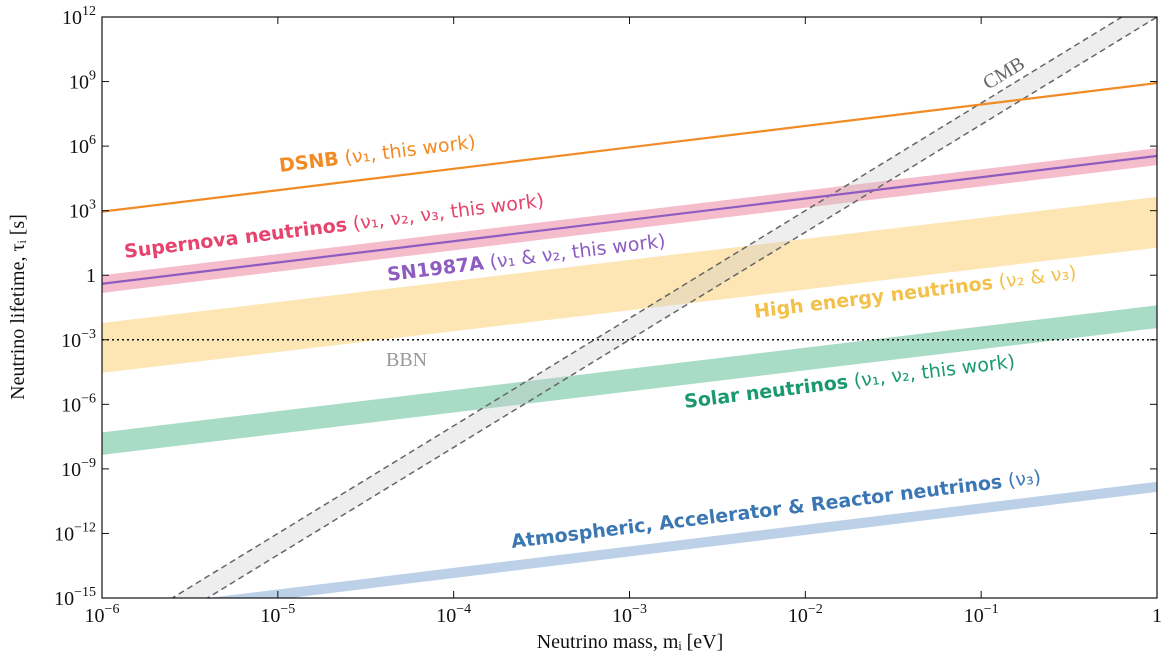  Describe the element at coordinates (18, 307) in the screenshot. I see `y-axis-label: Neutrino lifetime, τᵢ [s]` at that location.